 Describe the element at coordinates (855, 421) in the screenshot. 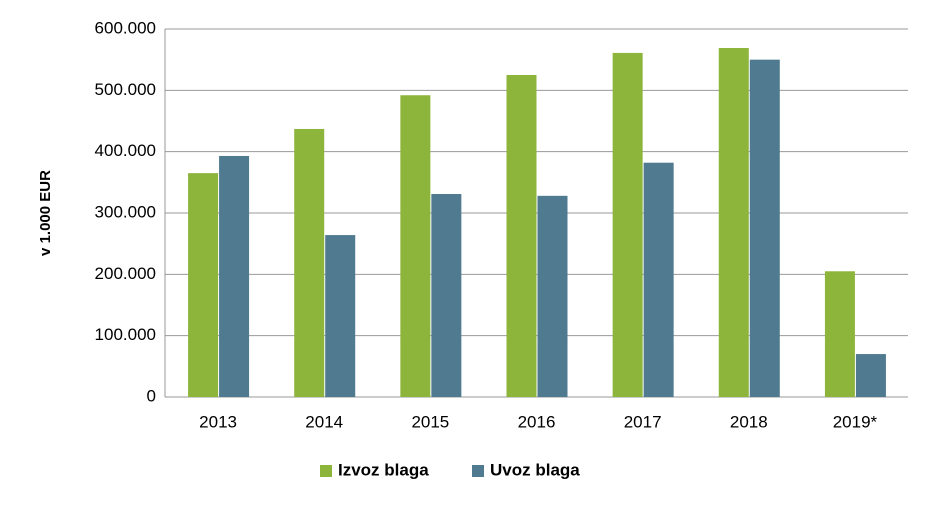

I see `x-tick-label: 2019*` at that location.